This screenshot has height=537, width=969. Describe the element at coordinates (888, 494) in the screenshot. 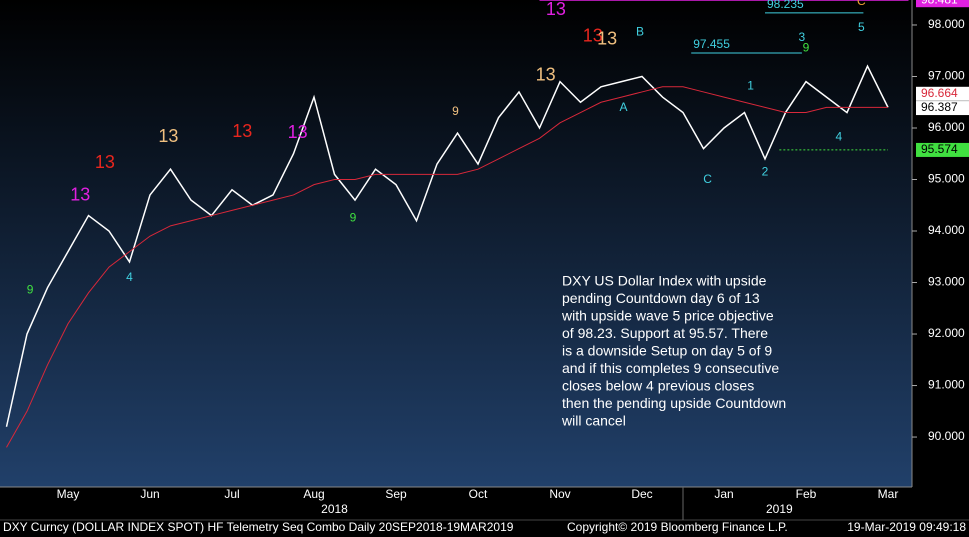

I see `x-tick-label: Mar` at that location.